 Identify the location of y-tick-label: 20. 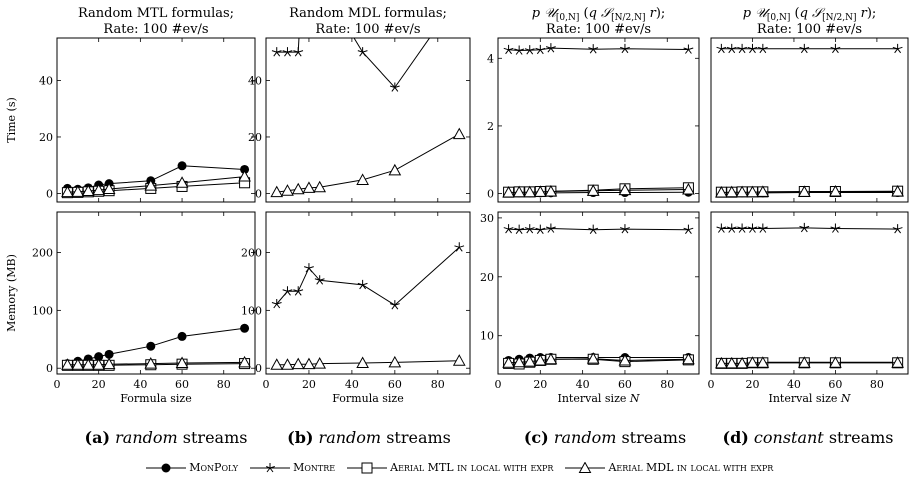
(46, 137).